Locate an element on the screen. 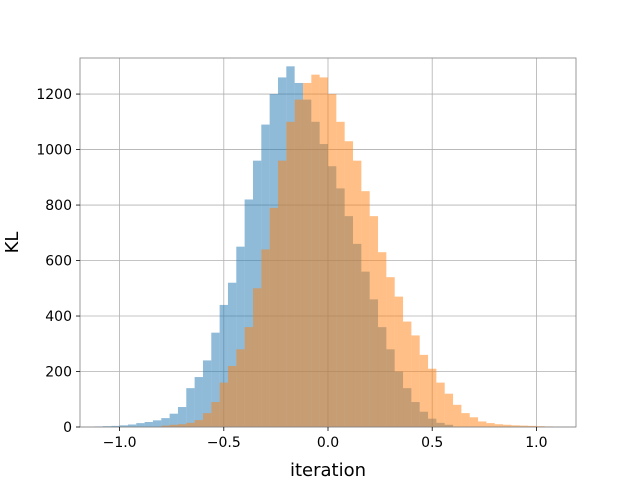 Image resolution: width=640 pixels, height=480 pixels. y-tick-label: 1200 is located at coordinates (54, 95).